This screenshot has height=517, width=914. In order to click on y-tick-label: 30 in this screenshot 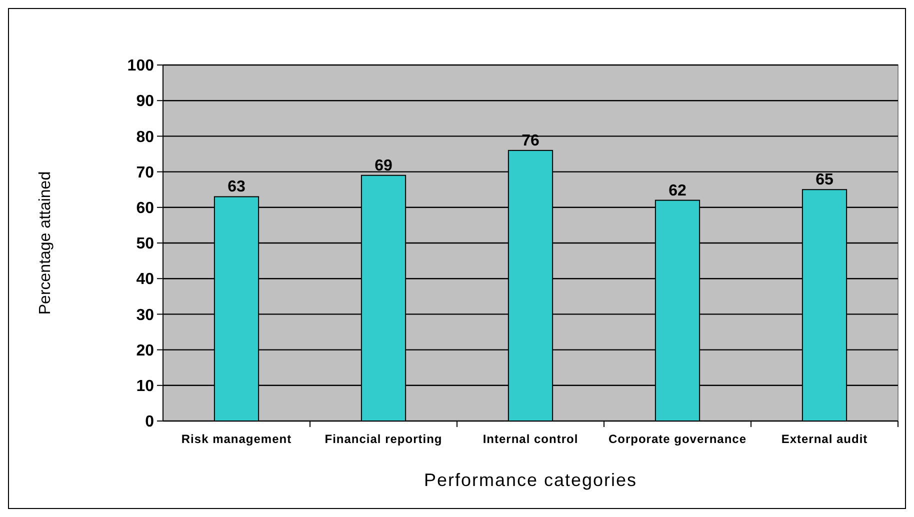, I will do `click(145, 315)`.